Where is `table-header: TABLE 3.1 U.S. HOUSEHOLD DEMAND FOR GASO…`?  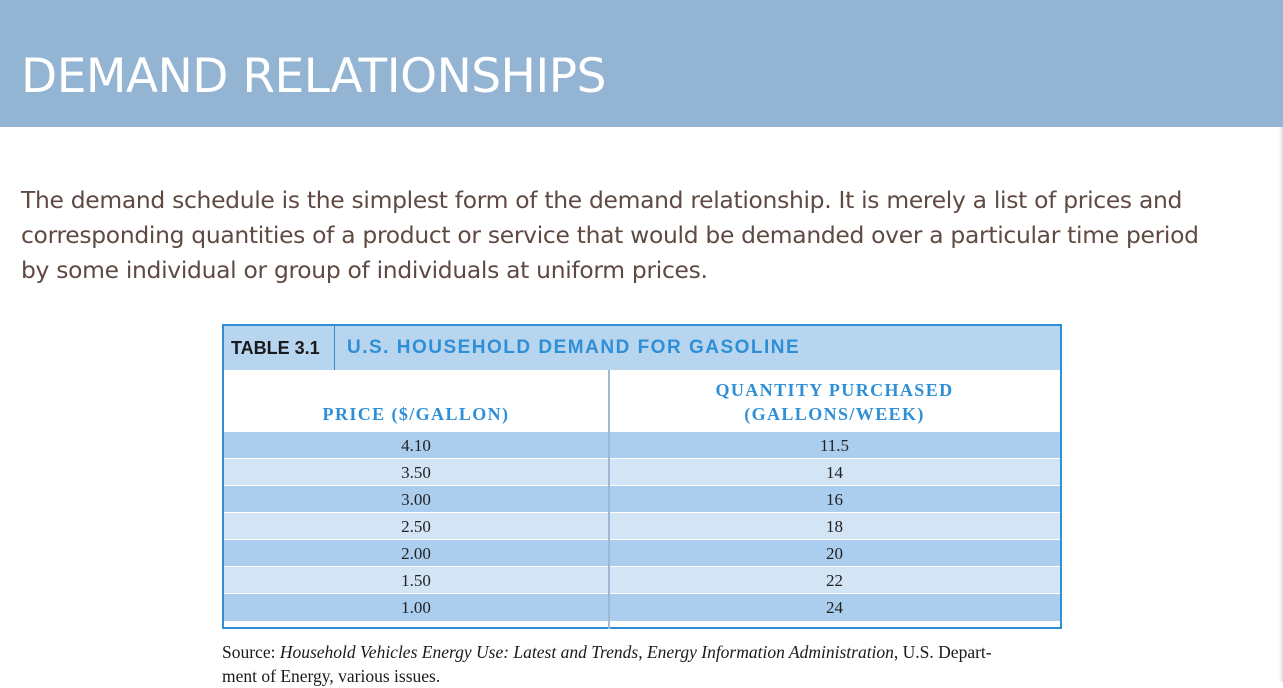
table-header: TABLE 3.1 U.S. HOUSEHOLD DEMAND FOR GASO… is located at coordinates (642, 348).